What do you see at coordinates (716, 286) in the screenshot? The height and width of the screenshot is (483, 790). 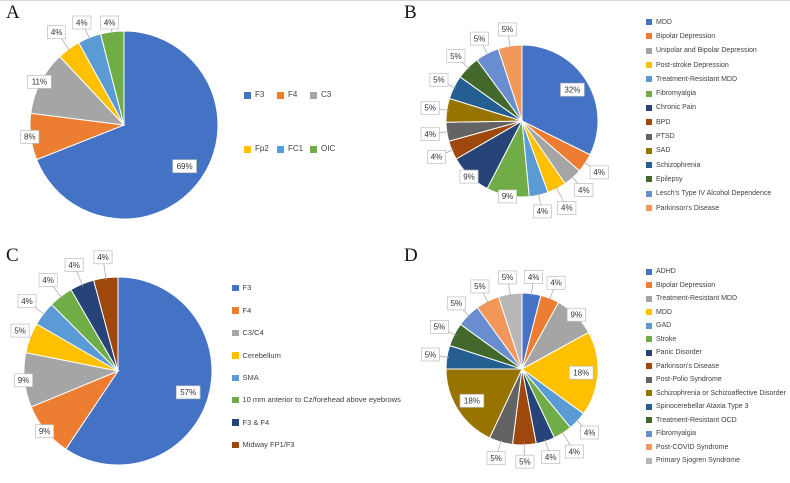 I see `legend-item: Bipolar Depression` at bounding box center [716, 286].